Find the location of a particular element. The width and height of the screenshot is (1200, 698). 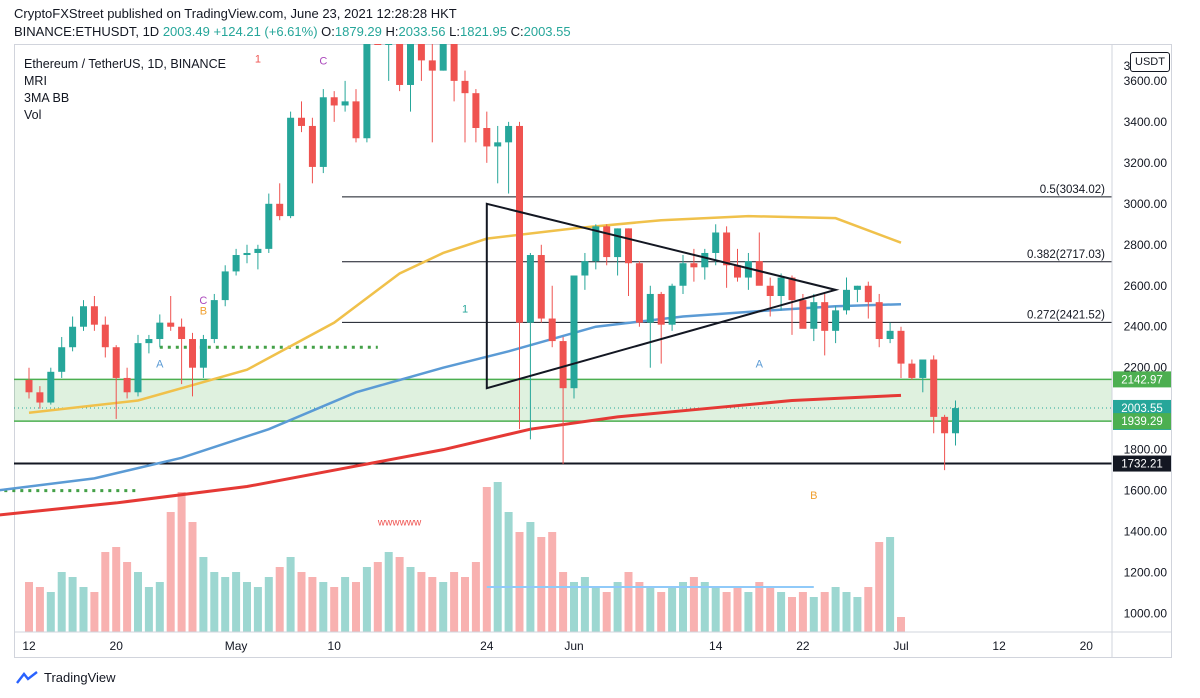

x-tick-label: 14 is located at coordinates (716, 646).